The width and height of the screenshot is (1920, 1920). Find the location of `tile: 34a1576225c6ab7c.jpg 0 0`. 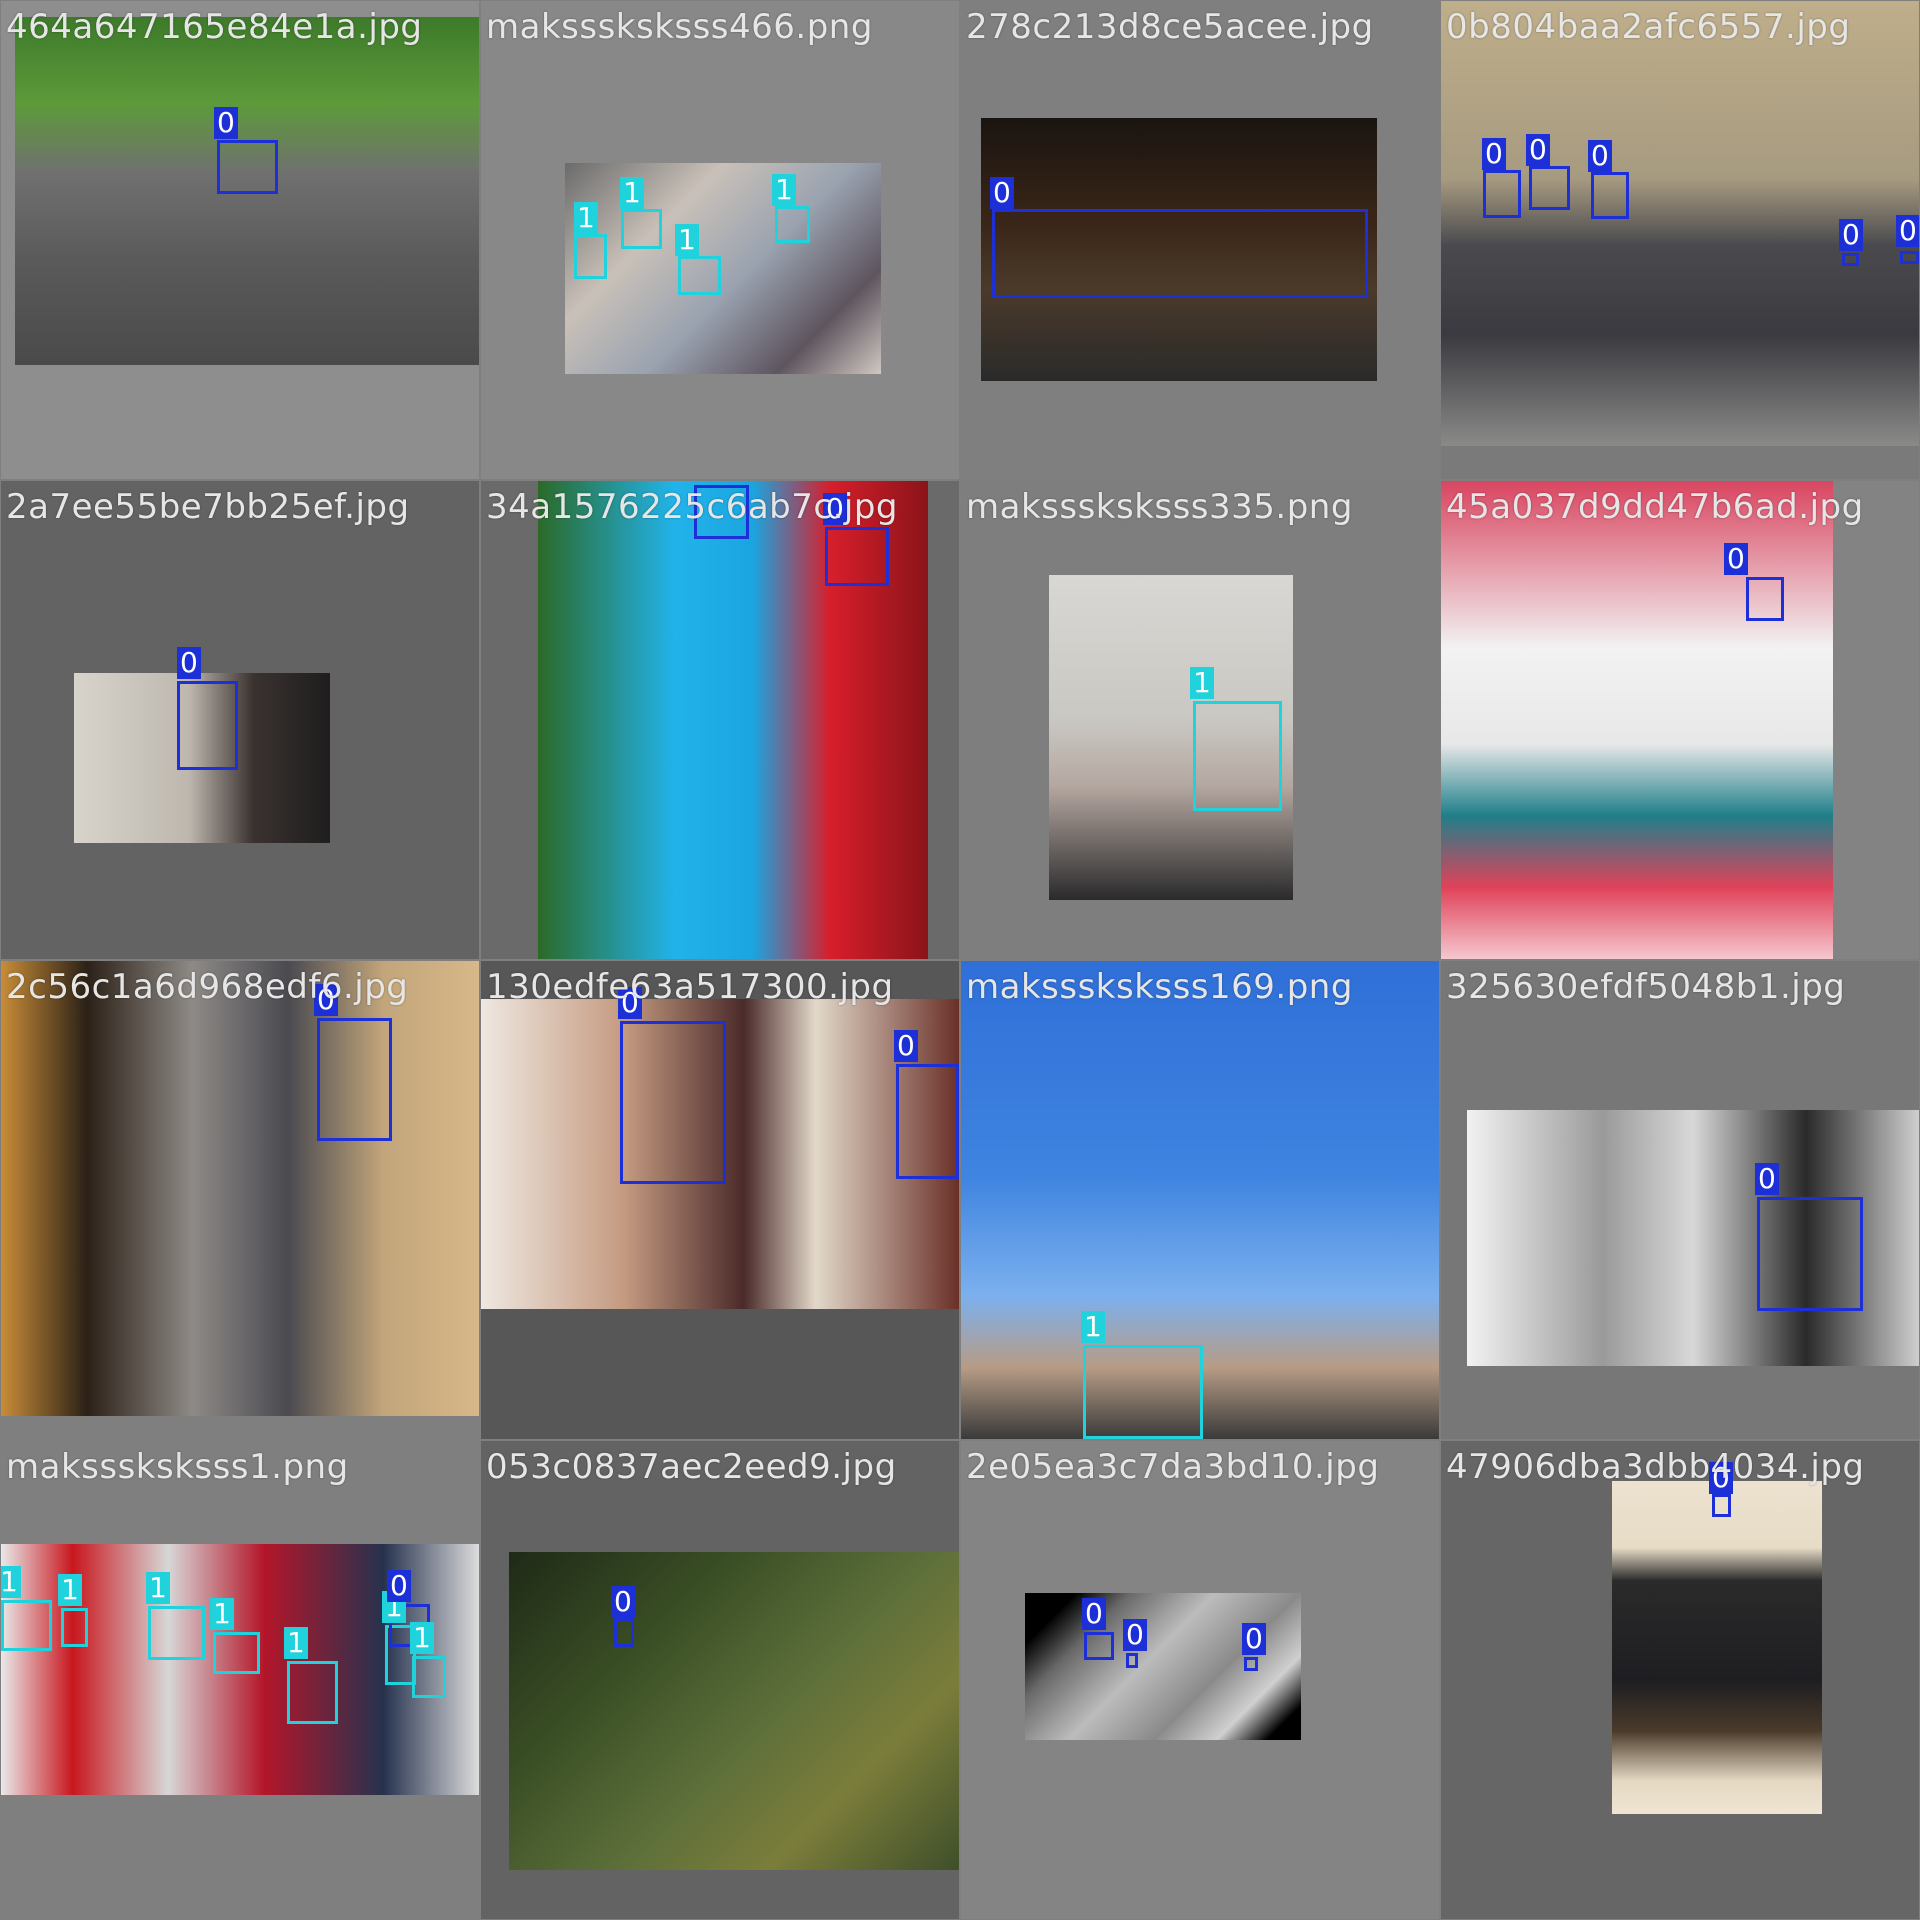

tile: 34a1576225c6ab7c.jpg 0 0 is located at coordinates (720, 720).